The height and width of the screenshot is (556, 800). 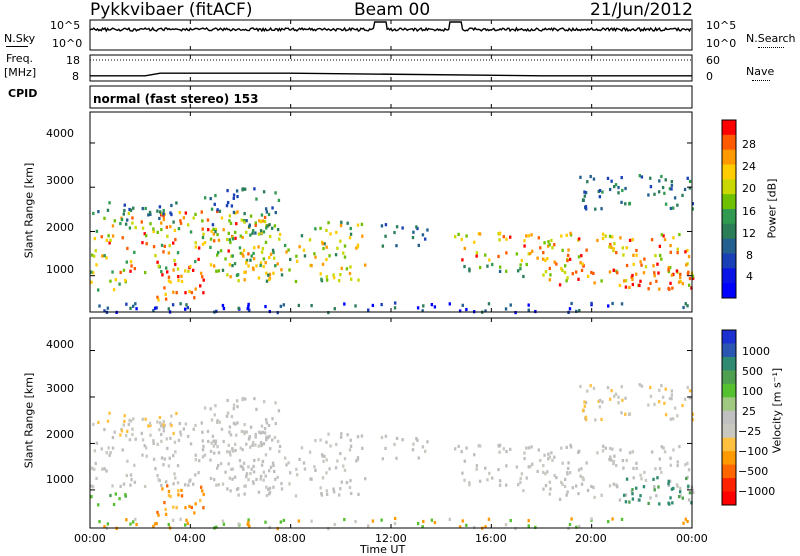 What do you see at coordinates (20, 58) in the screenshot?
I see `freq-label-1: Freq.` at bounding box center [20, 58].